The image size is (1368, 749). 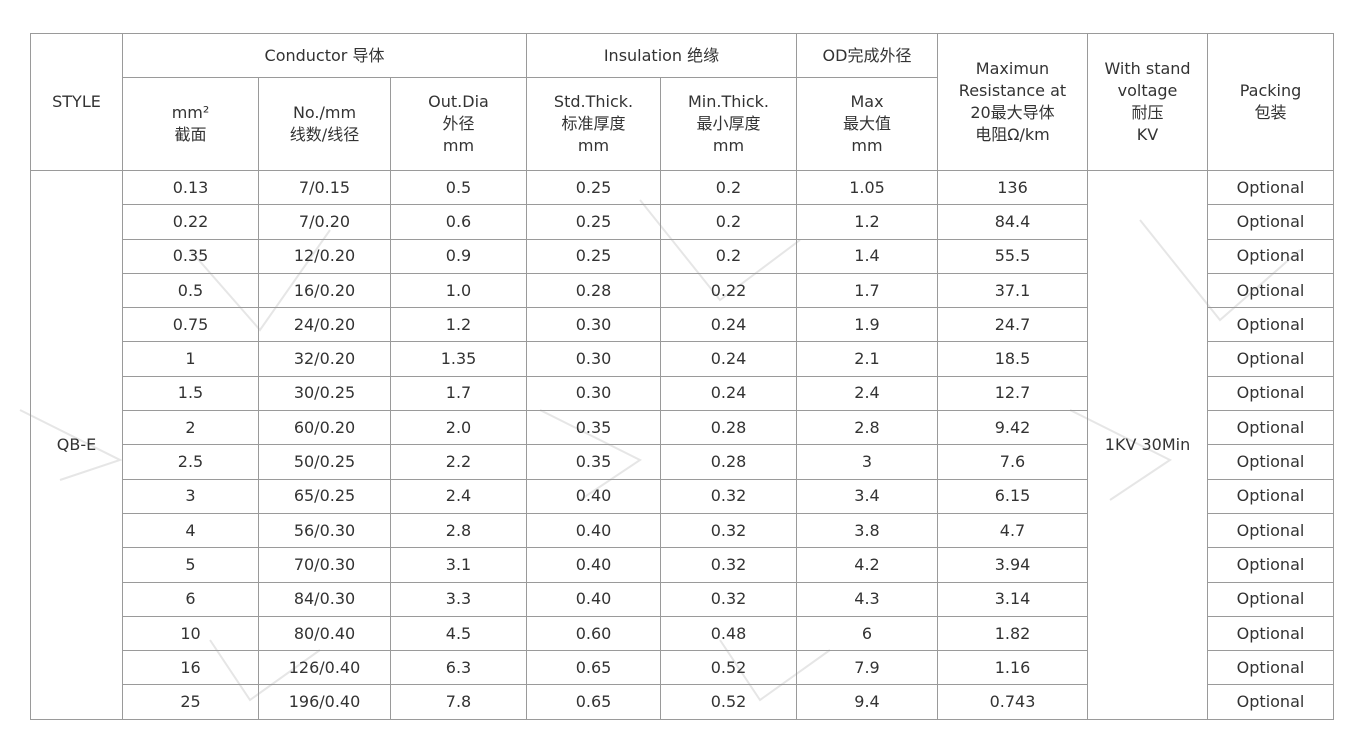 I want to click on max-od-cell: 1.4, so click(x=867, y=256).